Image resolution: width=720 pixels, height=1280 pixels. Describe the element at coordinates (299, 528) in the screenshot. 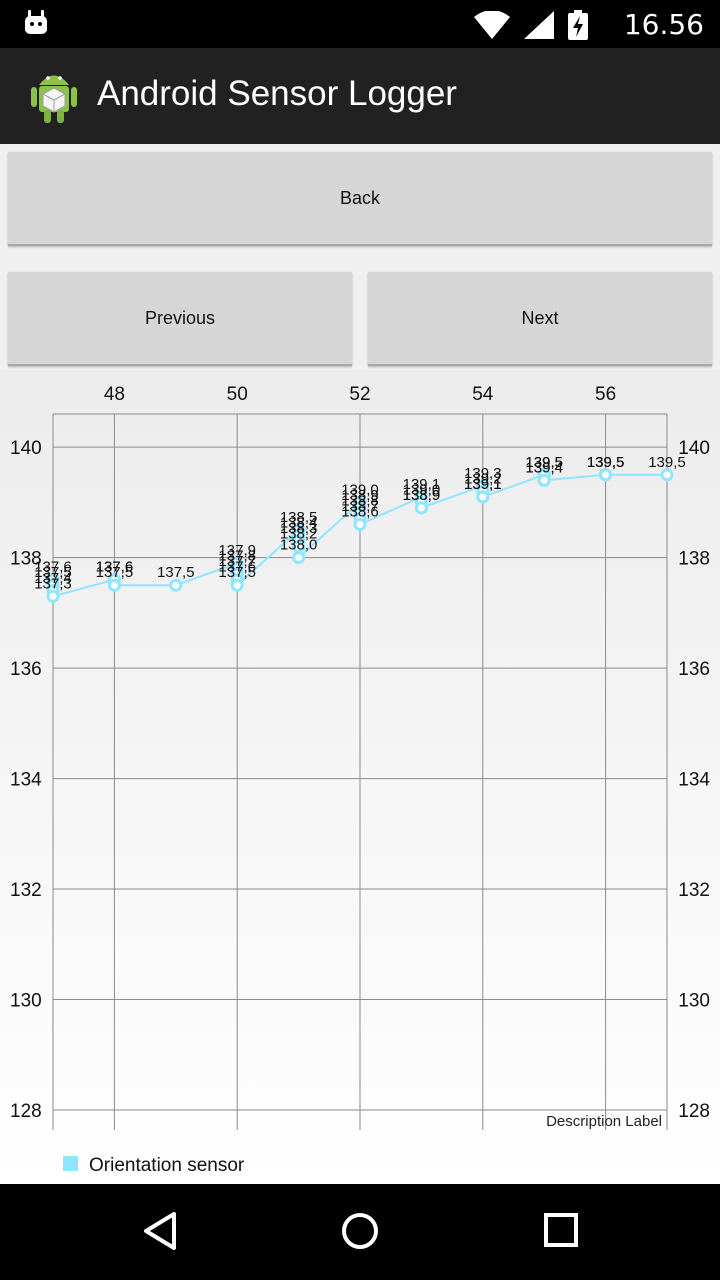

I see `data-point-label: 138,3` at that location.